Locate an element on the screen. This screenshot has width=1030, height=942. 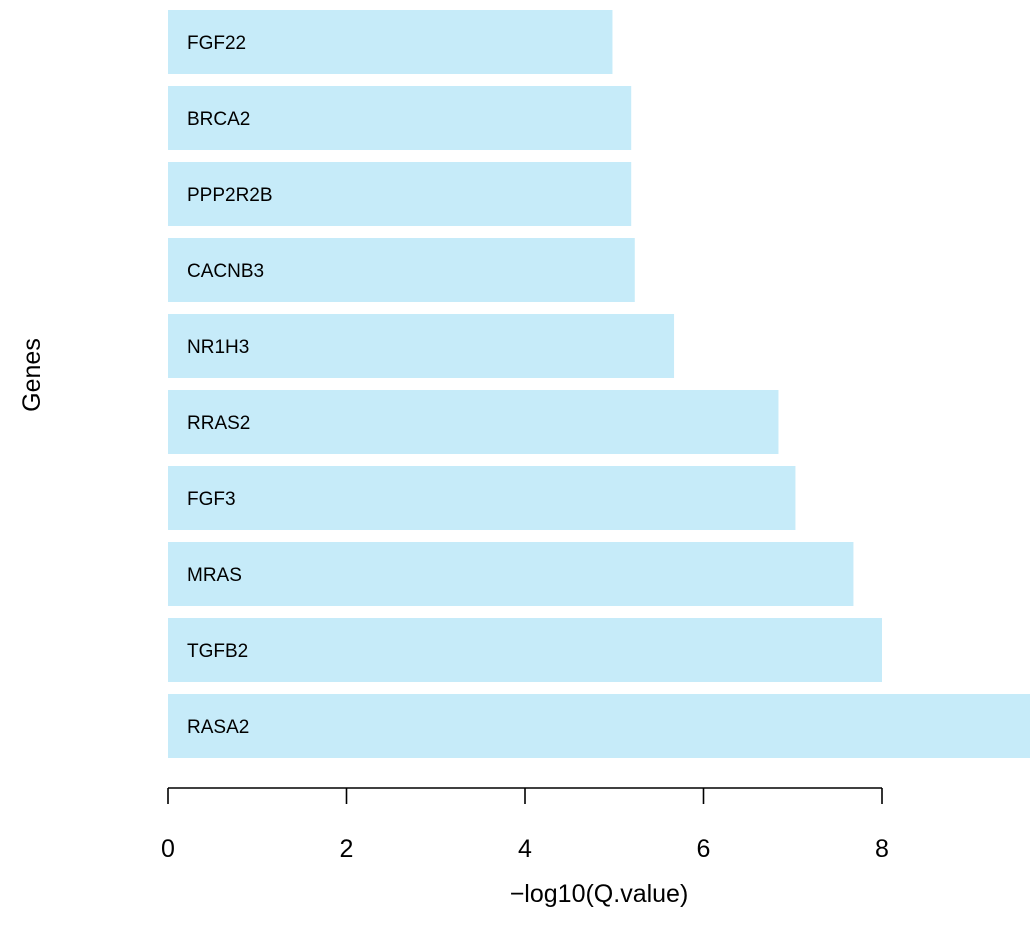
bar-brca2 is located at coordinates (400, 118).